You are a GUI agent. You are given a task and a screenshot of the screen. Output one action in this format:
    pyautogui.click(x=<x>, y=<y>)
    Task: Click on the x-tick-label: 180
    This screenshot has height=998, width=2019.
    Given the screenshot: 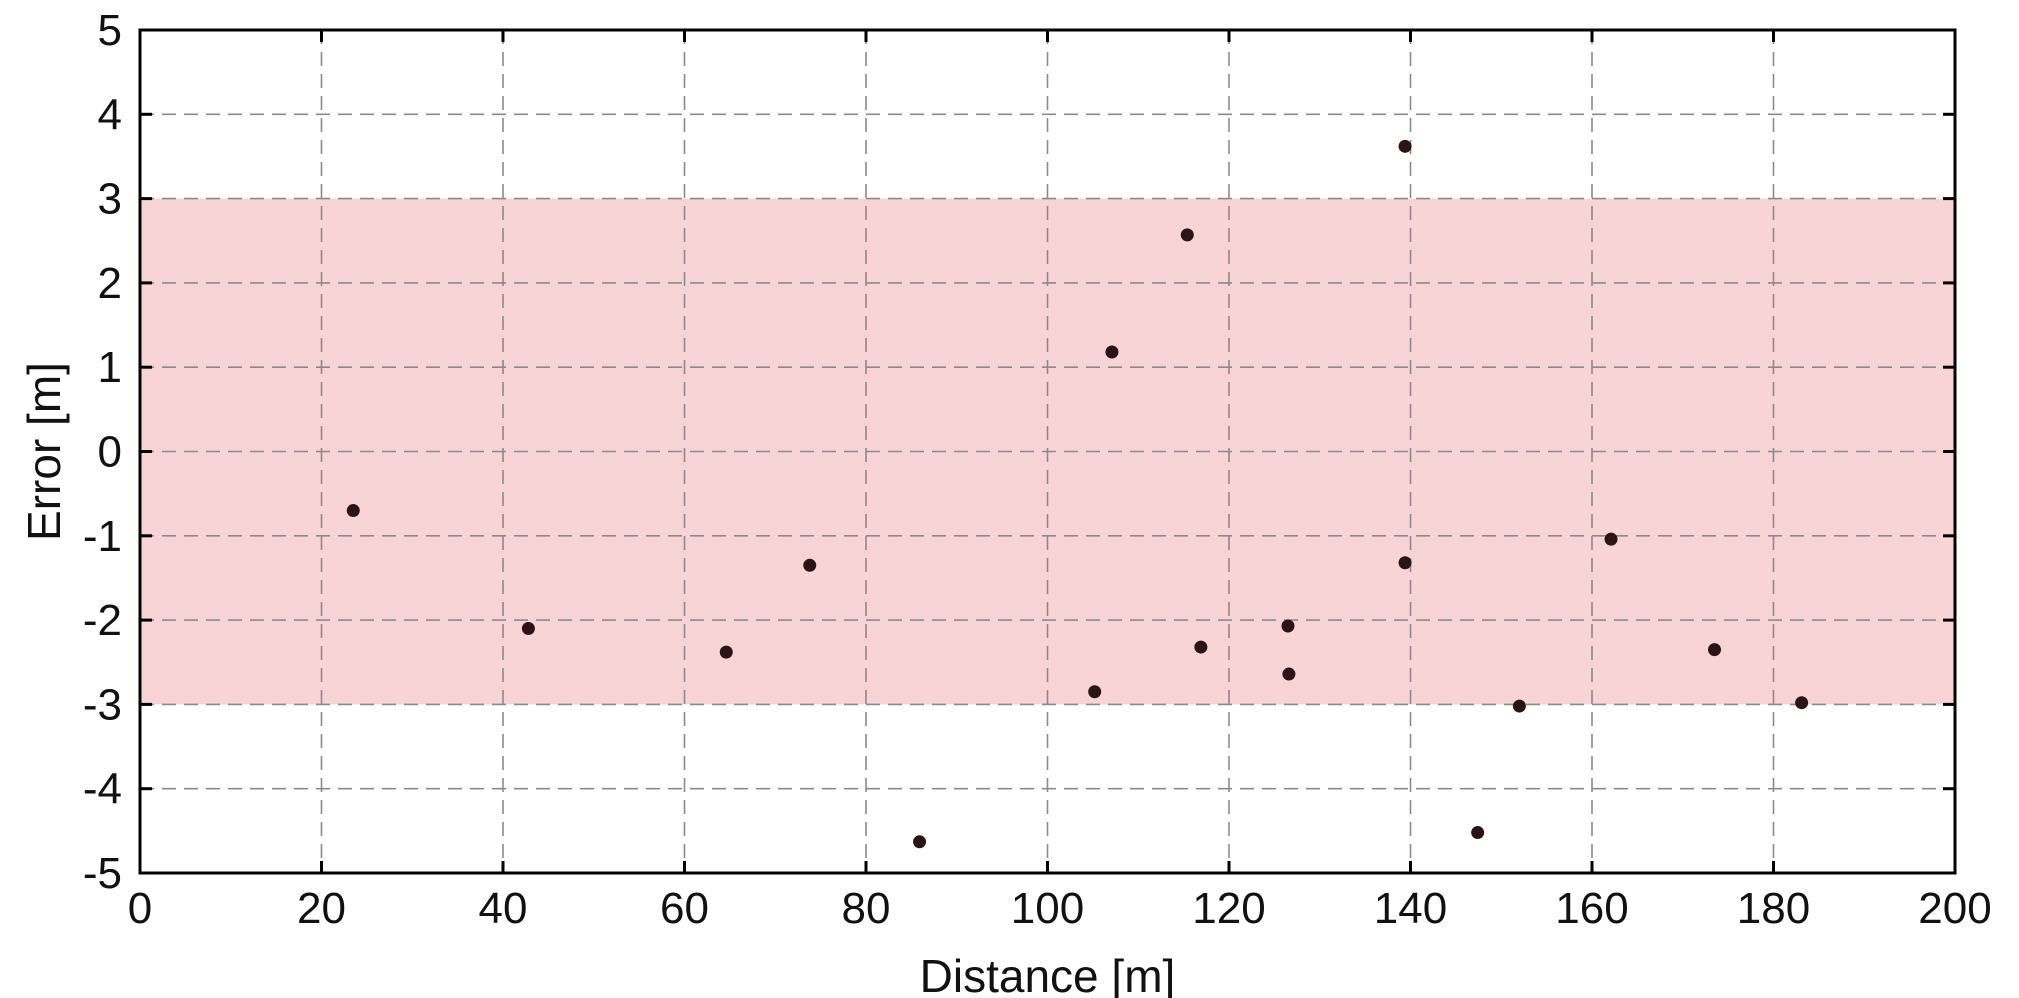 What is the action you would take?
    pyautogui.click(x=1773, y=908)
    